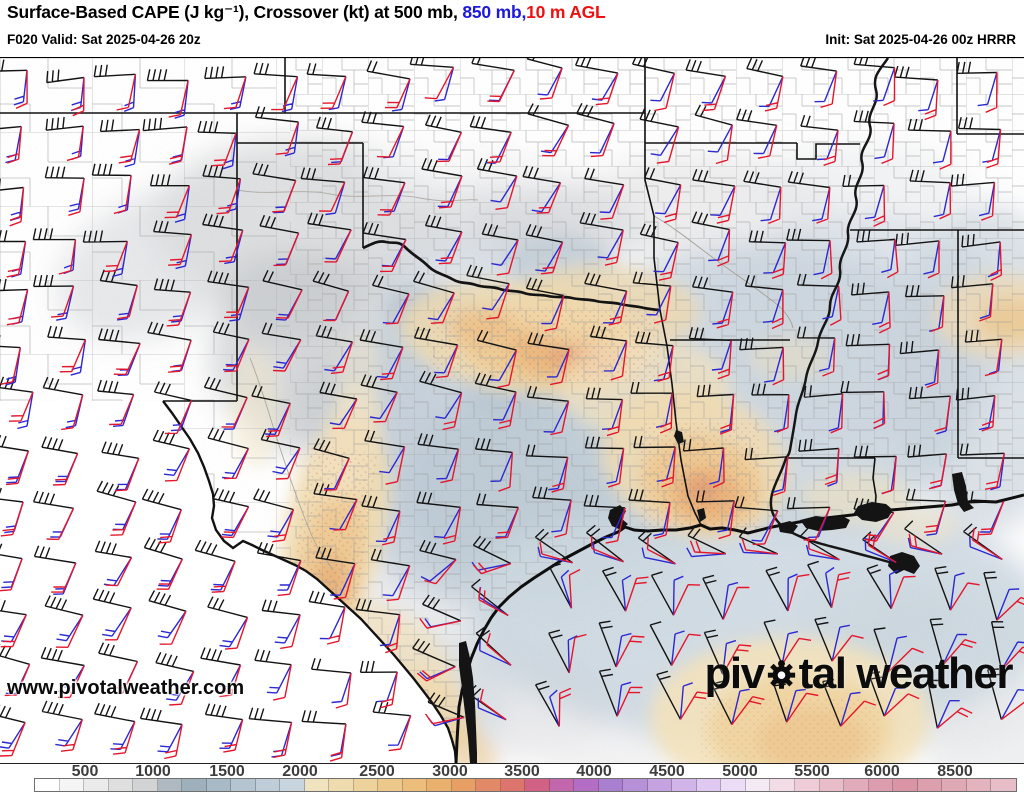 Image resolution: width=1024 pixels, height=792 pixels. I want to click on logo-text-pre: piv, so click(735, 673).